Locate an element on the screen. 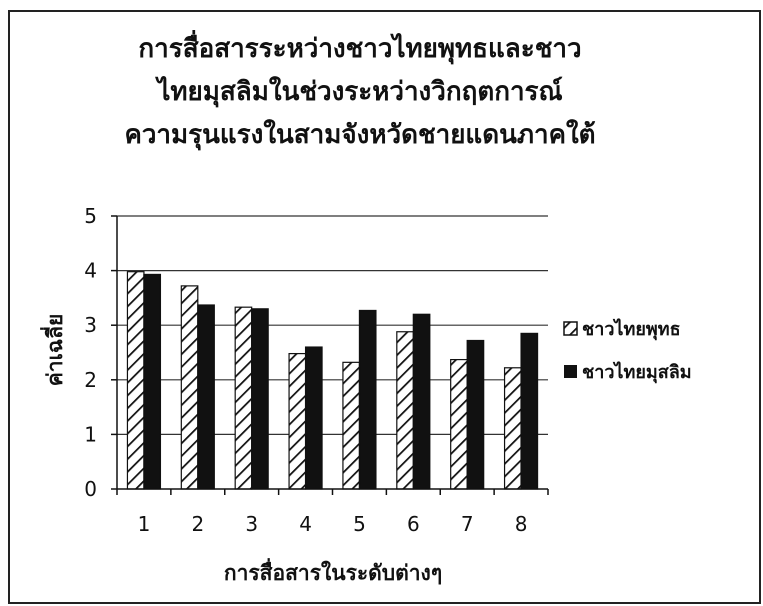 The width and height of the screenshot is (763, 606). y-tick-label: 5 is located at coordinates (90, 216).